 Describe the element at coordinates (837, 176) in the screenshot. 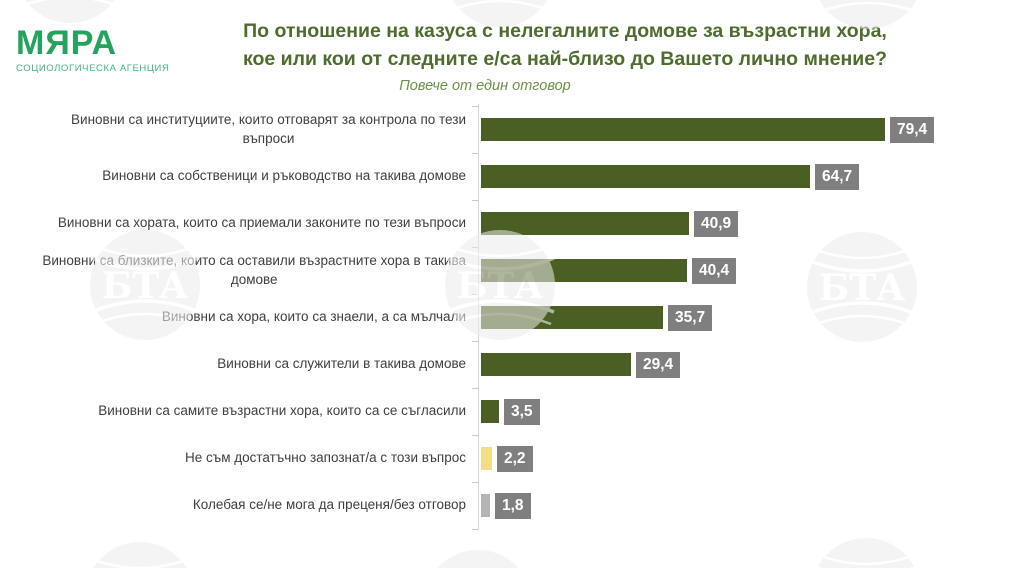

I see `value-badge: 64,7` at that location.